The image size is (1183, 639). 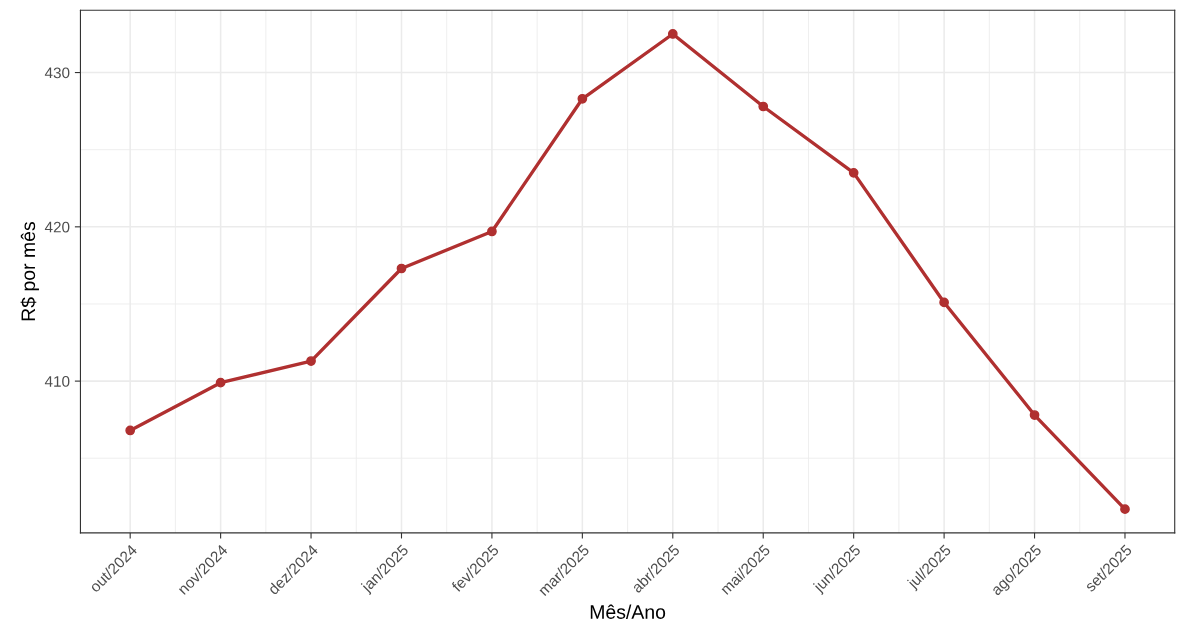 I want to click on y-axis-title: R$ por mês, so click(x=29, y=271).